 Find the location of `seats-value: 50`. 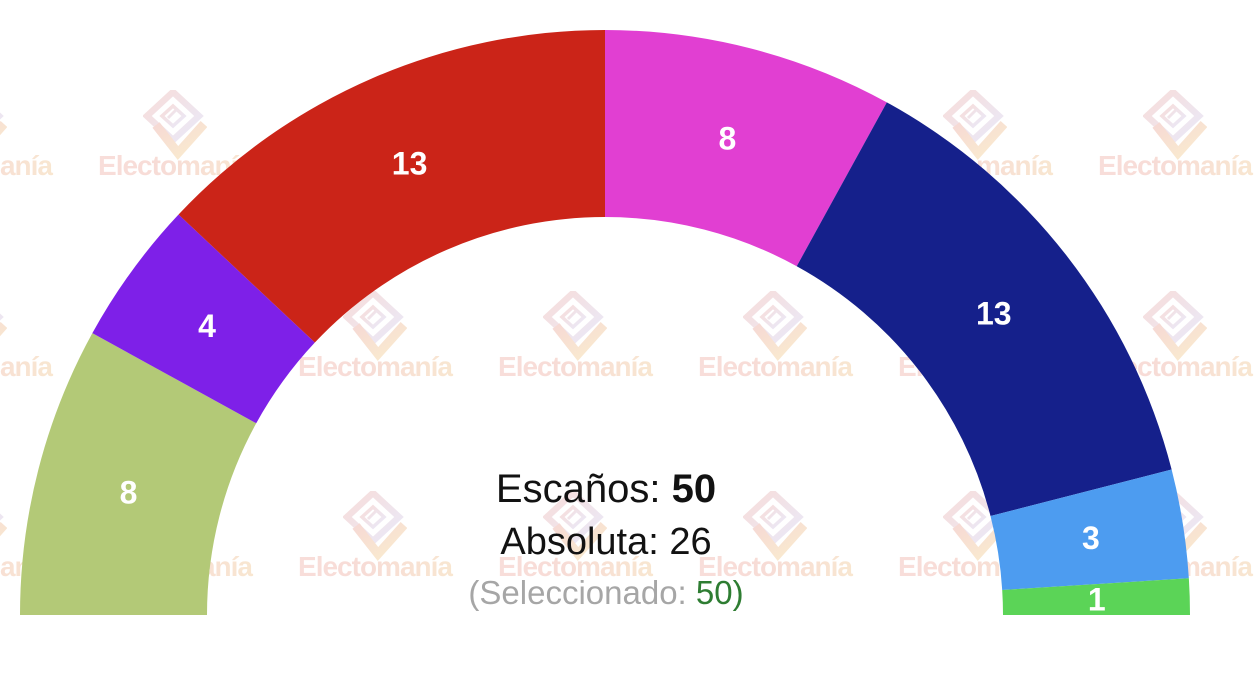

seats-value: 50 is located at coordinates (694, 489).